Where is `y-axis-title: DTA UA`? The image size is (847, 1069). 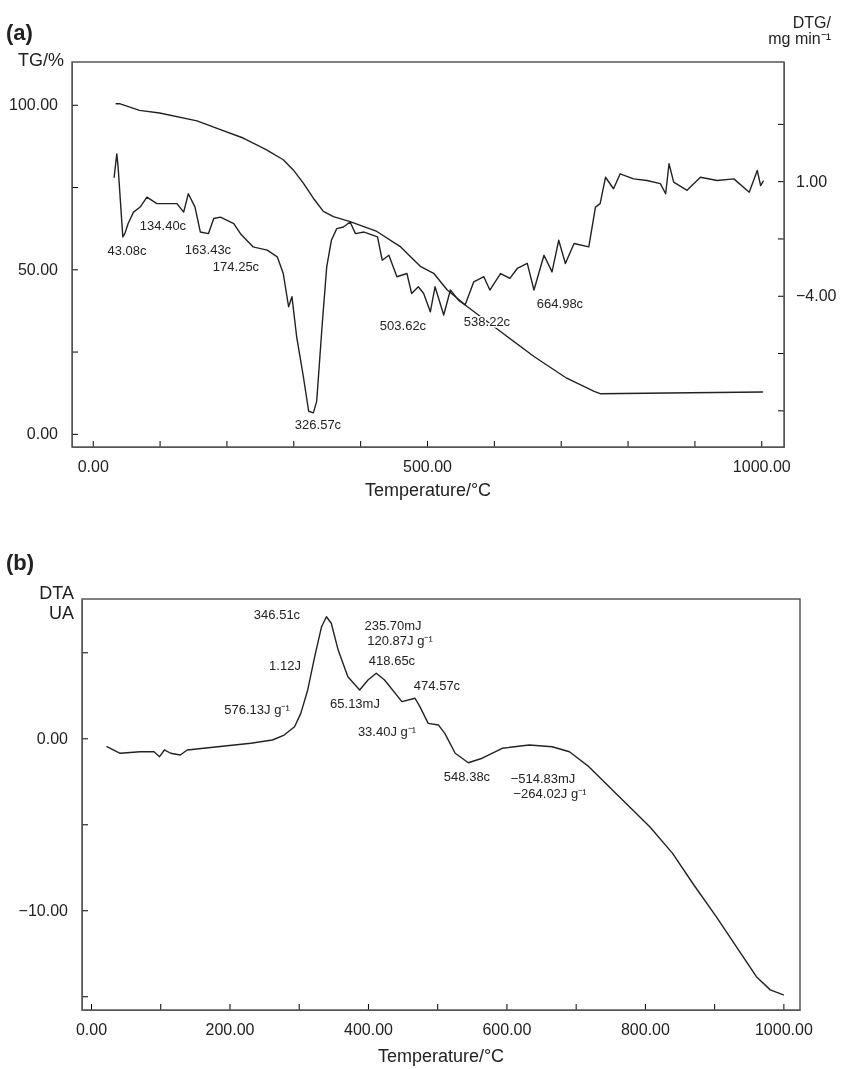 y-axis-title: DTA UA is located at coordinates (56, 603).